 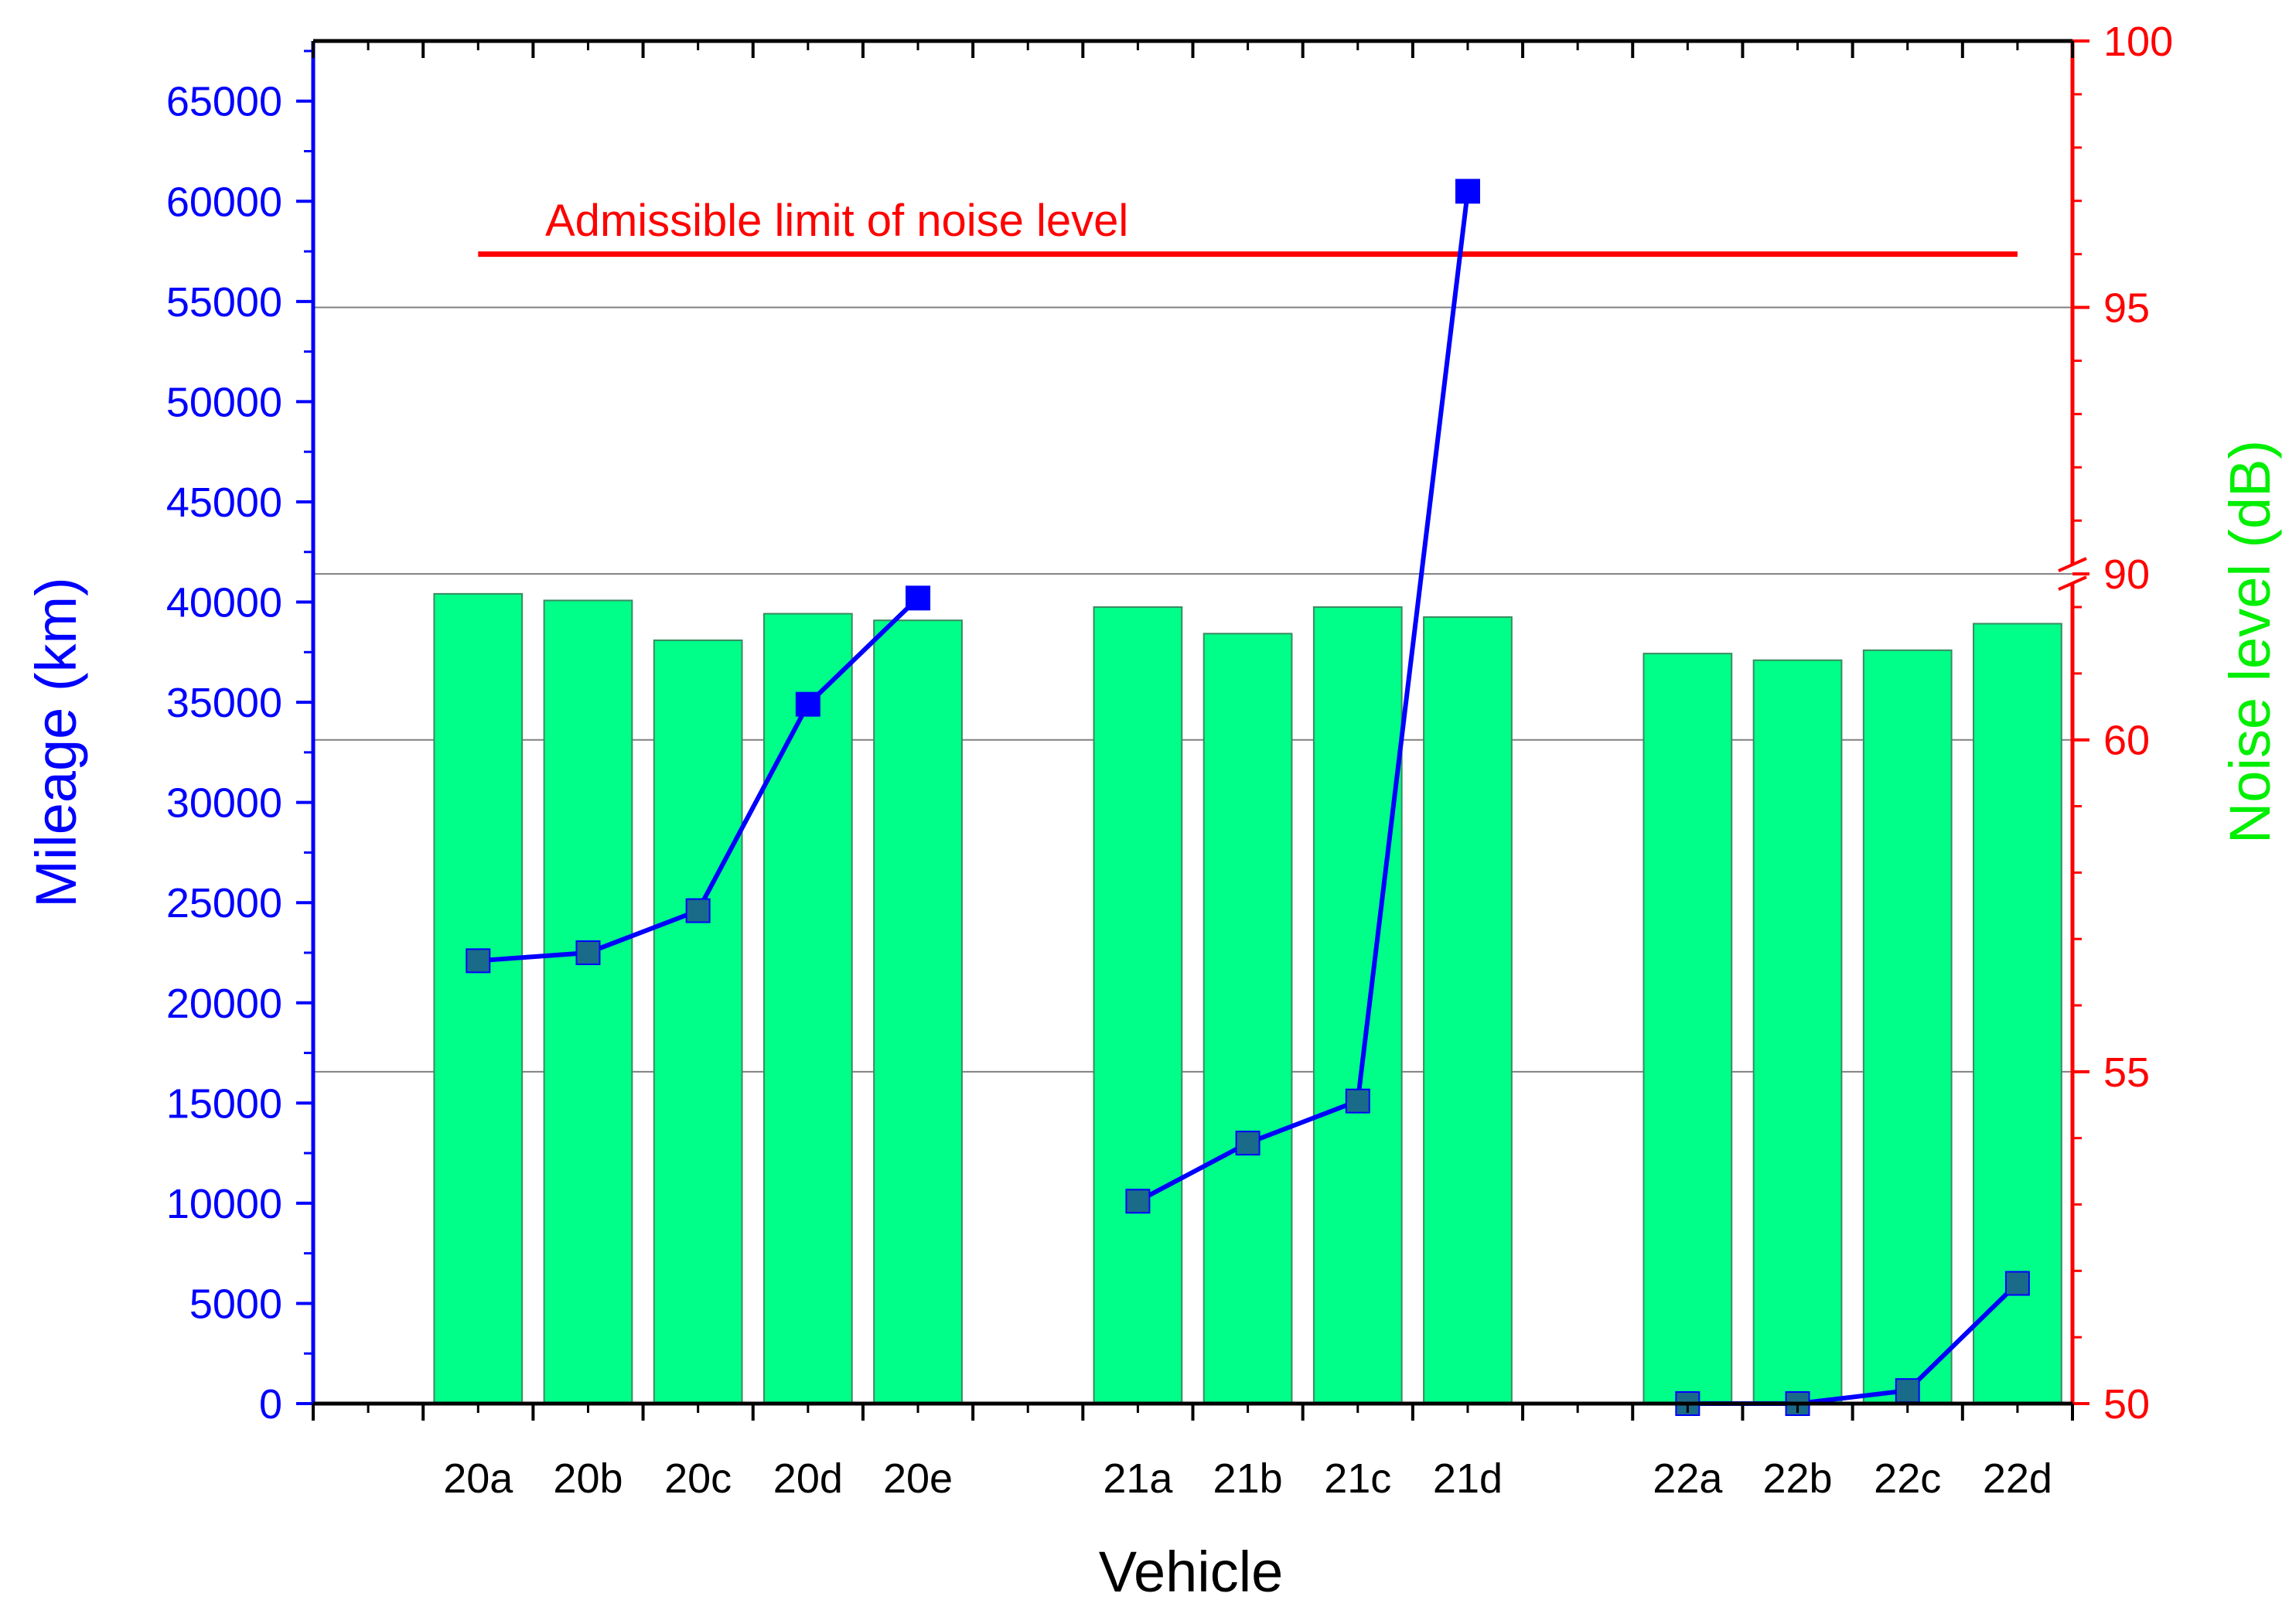 I want to click on right-tick-label: 100, so click(x=2138, y=42).